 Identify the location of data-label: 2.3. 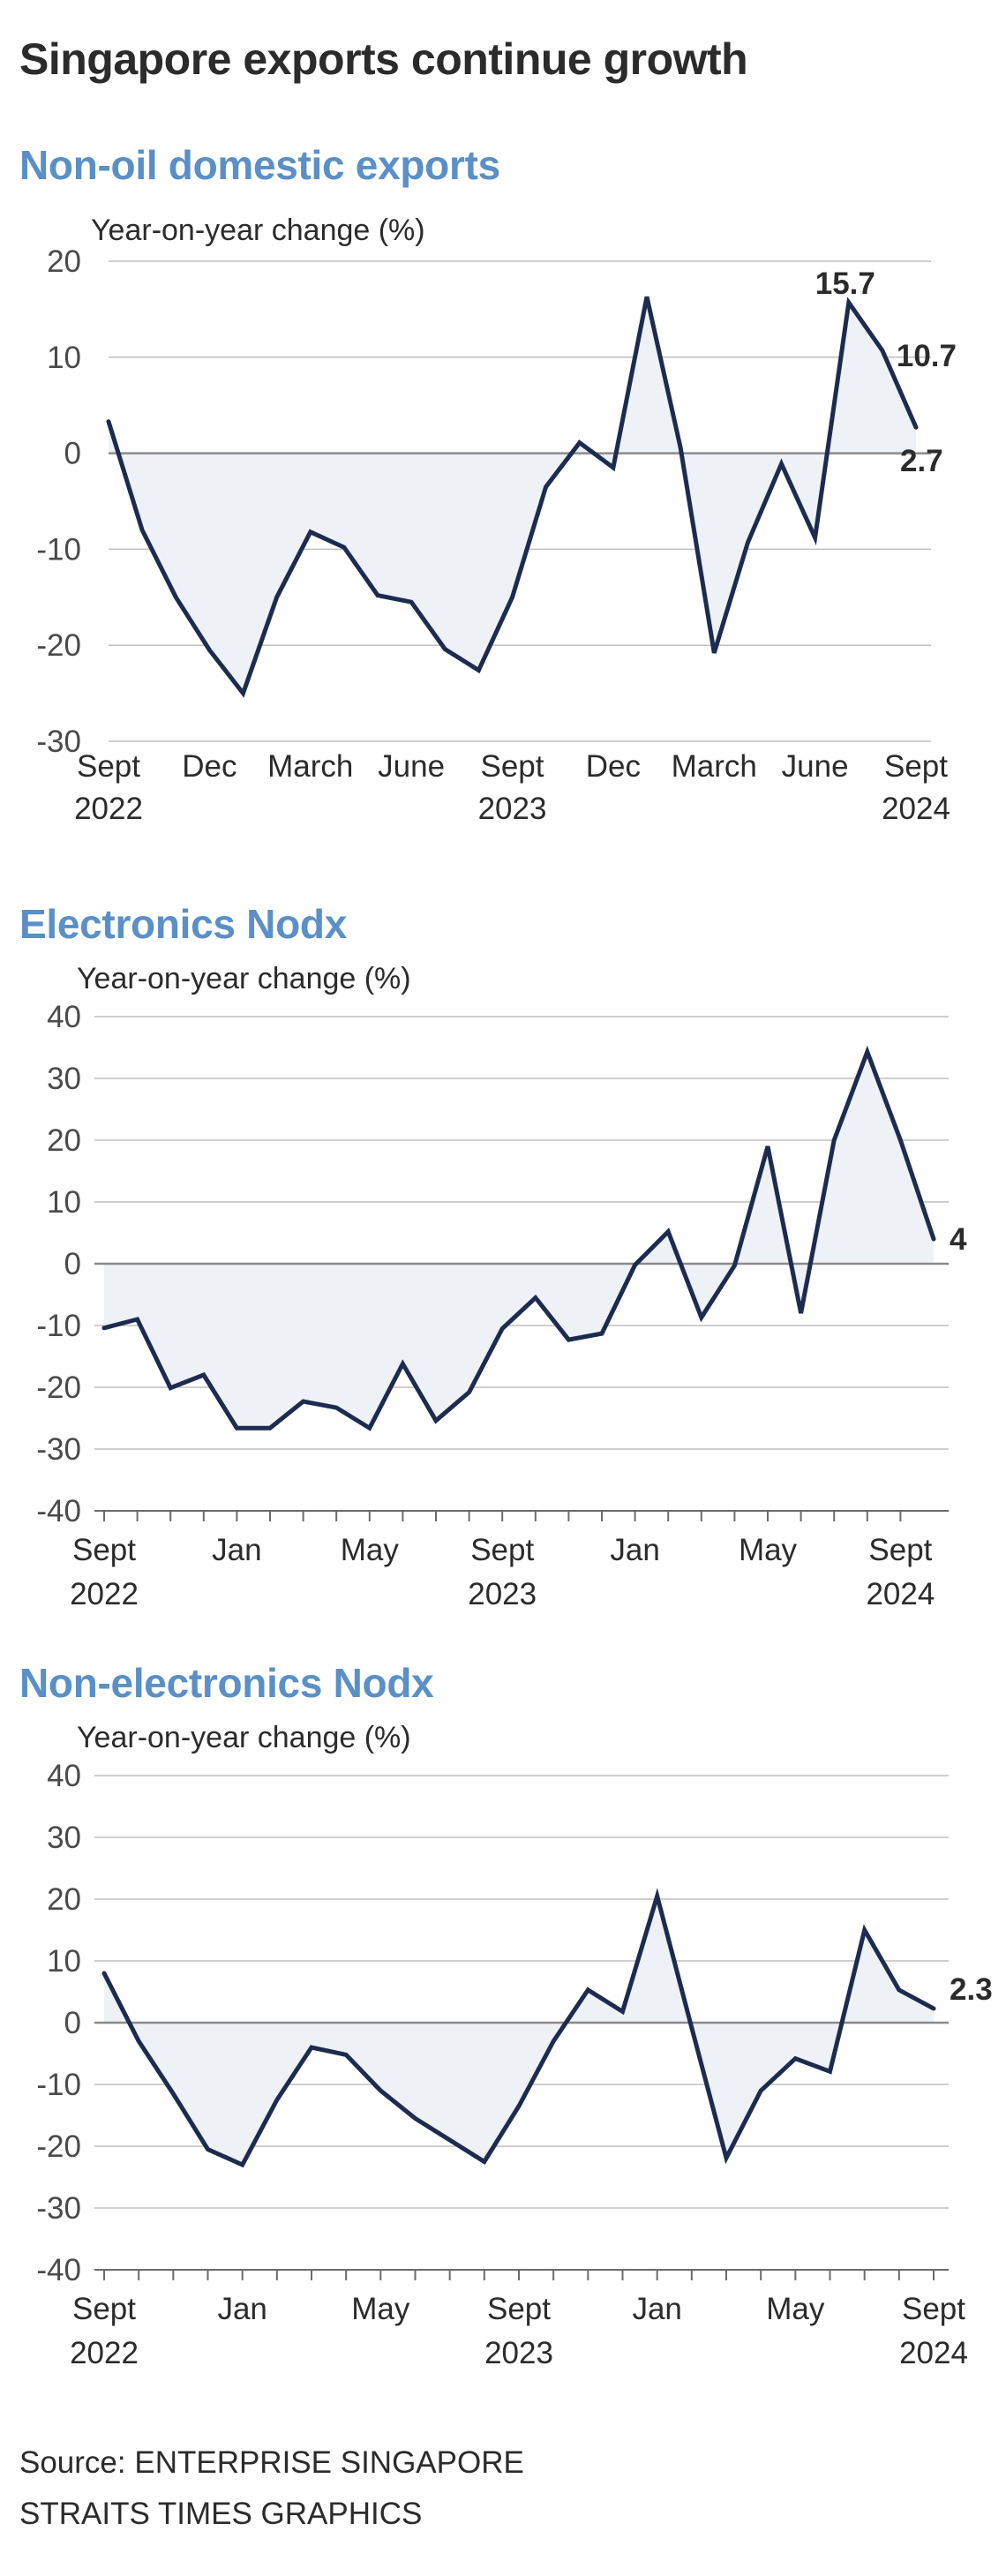
(971, 1989).